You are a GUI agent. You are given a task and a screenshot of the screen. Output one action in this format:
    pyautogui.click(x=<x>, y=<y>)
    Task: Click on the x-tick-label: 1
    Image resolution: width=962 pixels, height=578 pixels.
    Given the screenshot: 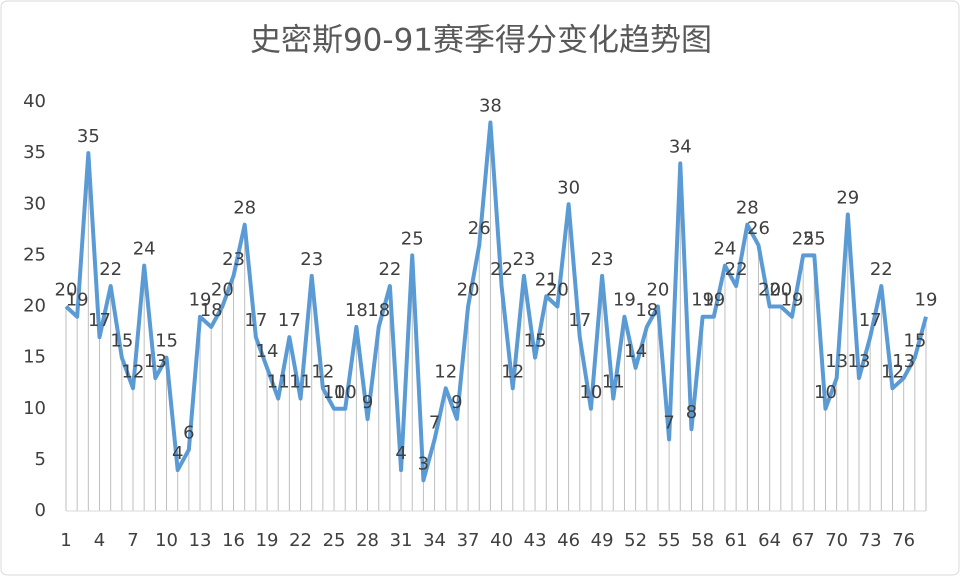 What is the action you would take?
    pyautogui.click(x=65, y=540)
    